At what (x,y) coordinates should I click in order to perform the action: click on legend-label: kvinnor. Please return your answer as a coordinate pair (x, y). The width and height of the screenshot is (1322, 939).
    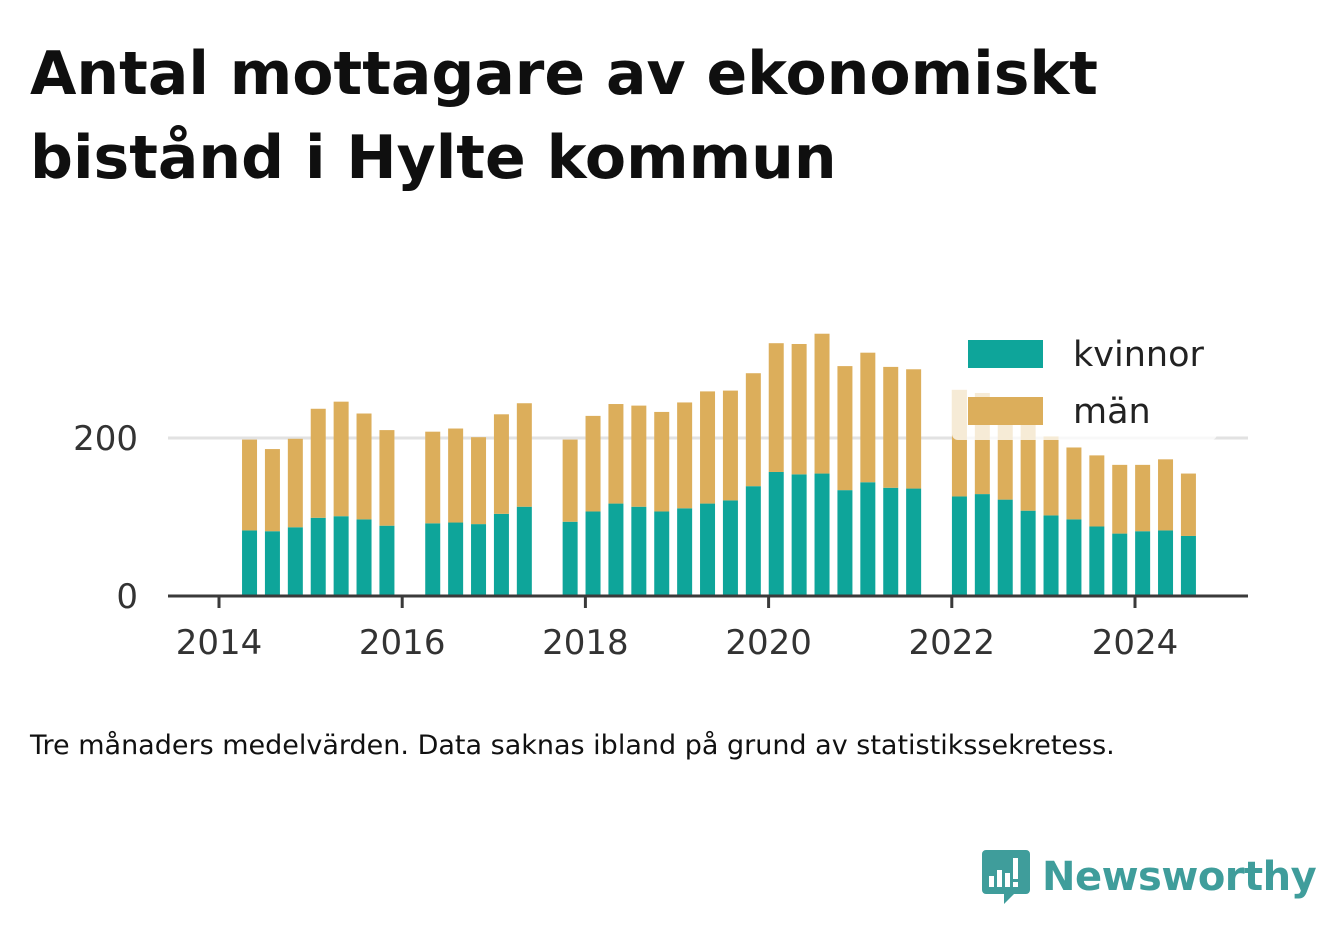
    Looking at the image, I should click on (1138, 355).